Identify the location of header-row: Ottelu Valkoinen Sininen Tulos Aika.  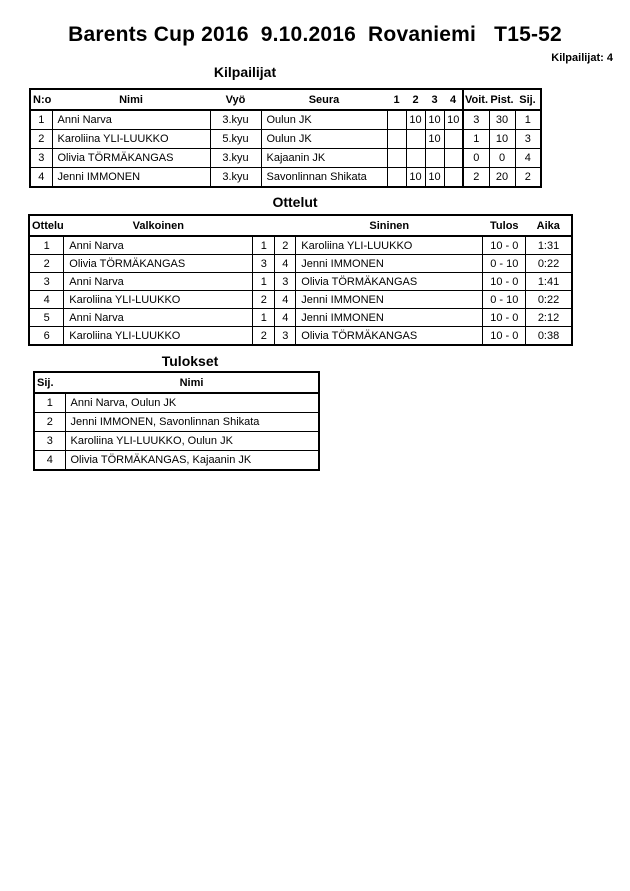
(300, 226).